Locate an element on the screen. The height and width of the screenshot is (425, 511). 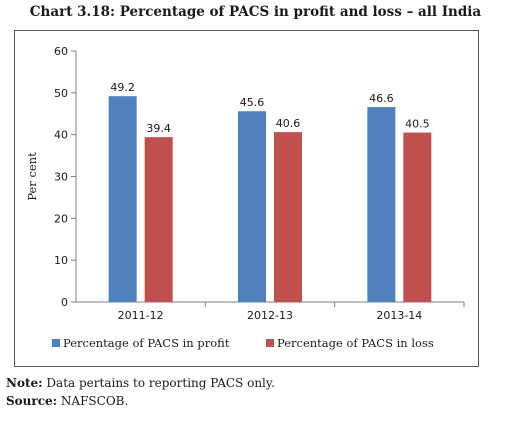
y-axis-title: Per cent is located at coordinates (32, 176).